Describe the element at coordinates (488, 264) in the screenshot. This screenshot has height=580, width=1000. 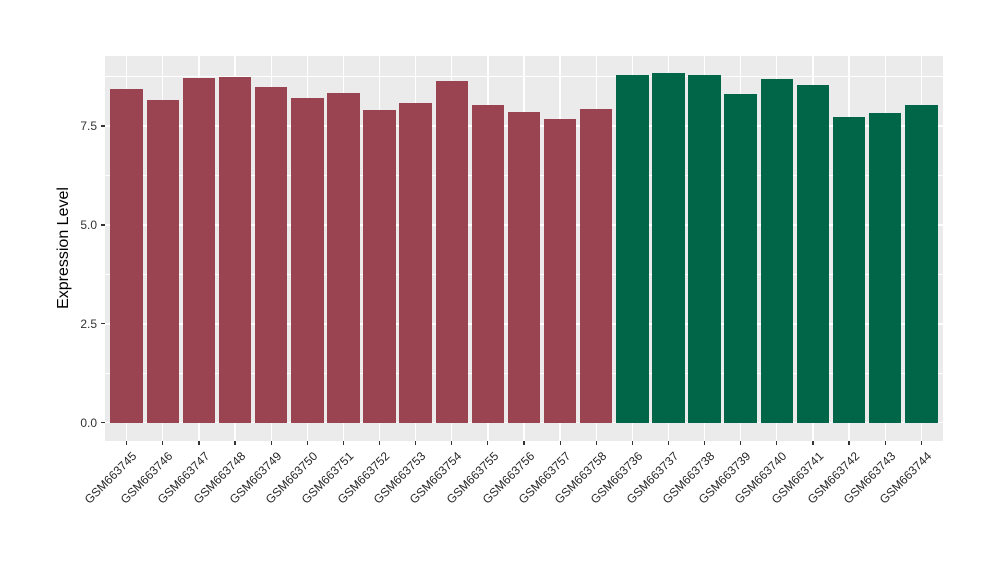
I see `bar-GSM663755` at that location.